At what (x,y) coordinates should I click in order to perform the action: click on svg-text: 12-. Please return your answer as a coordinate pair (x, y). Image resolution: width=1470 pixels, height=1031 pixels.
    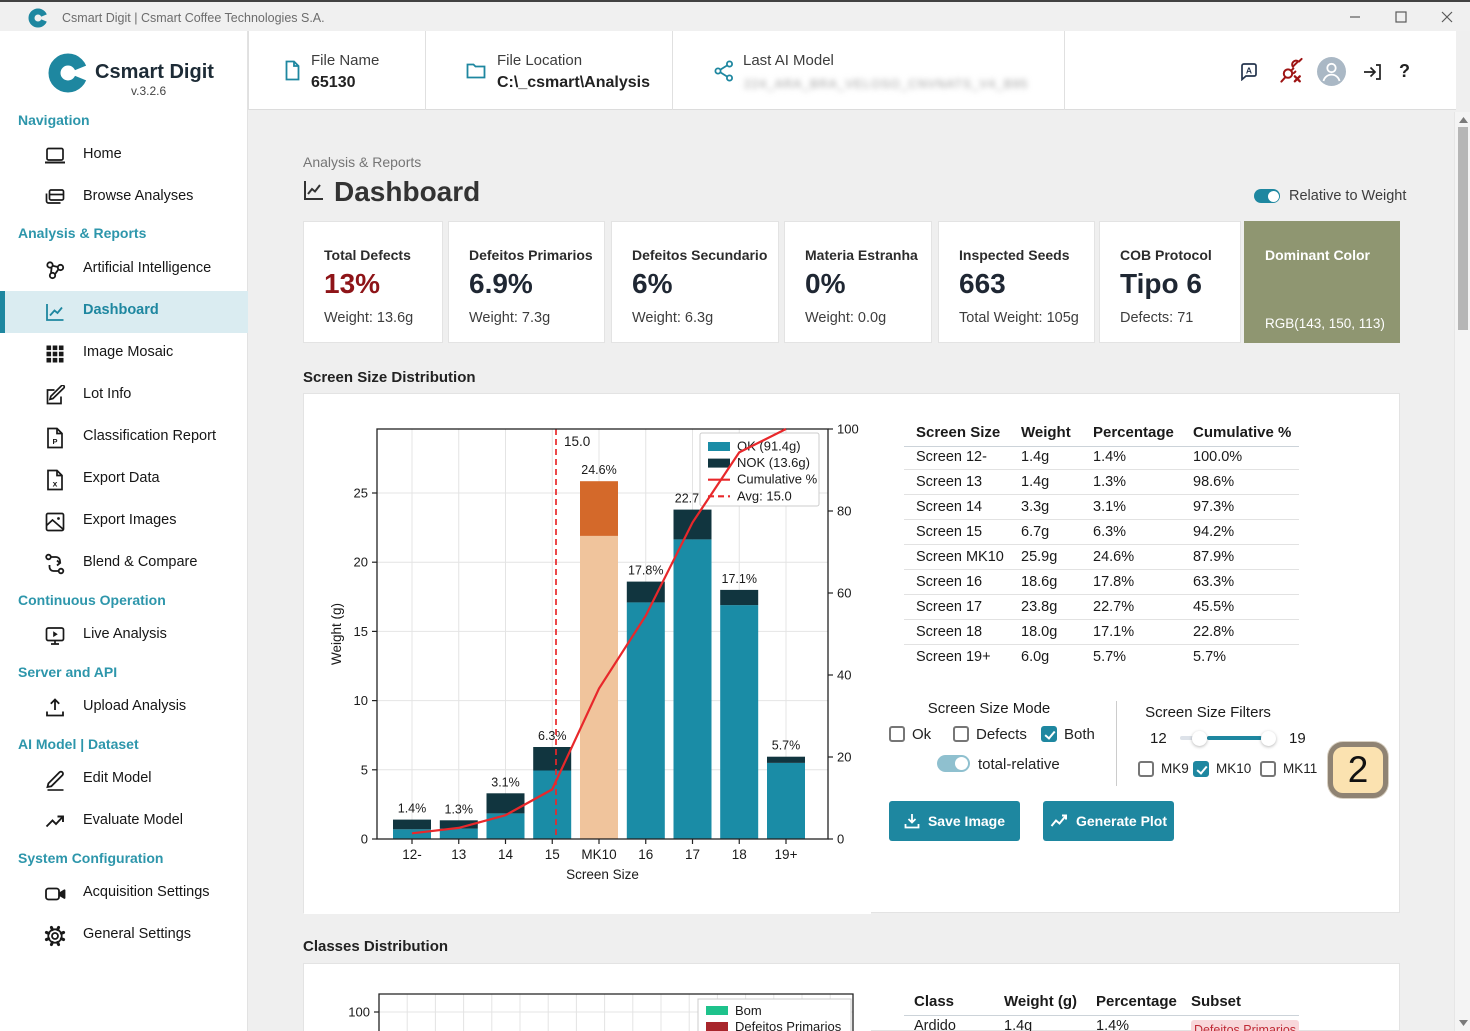
    Looking at the image, I should click on (412, 854).